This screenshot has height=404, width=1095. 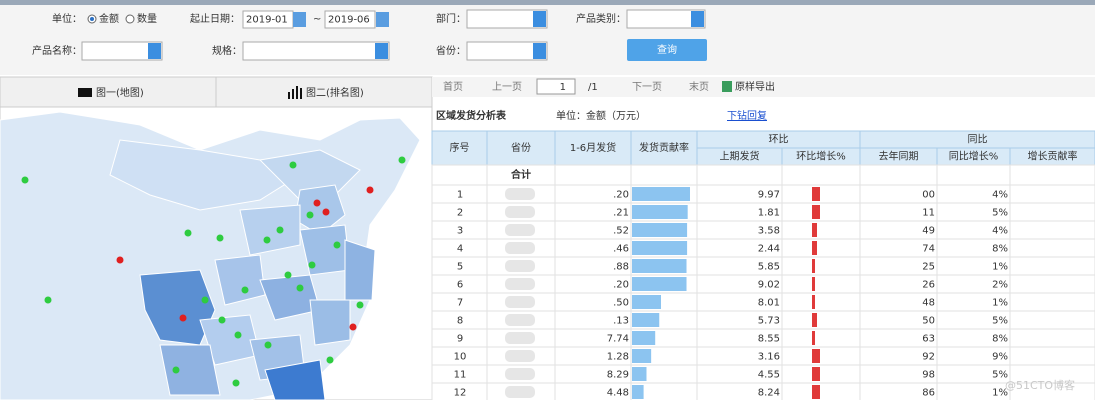 I want to click on prev: 1.81, so click(x=769, y=213).